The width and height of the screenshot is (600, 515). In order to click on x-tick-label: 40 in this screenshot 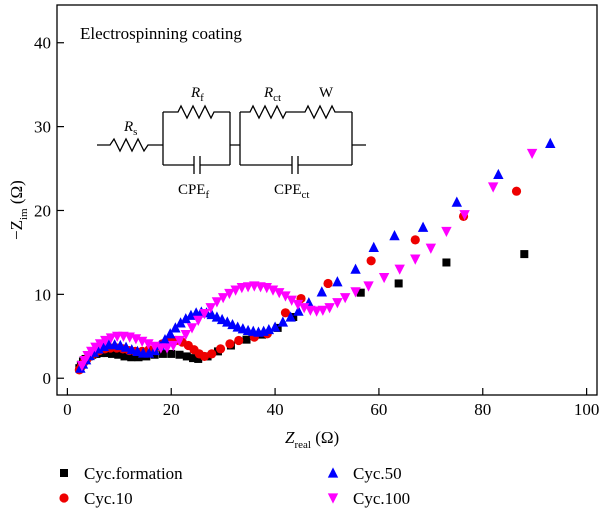, I will do `click(275, 409)`.